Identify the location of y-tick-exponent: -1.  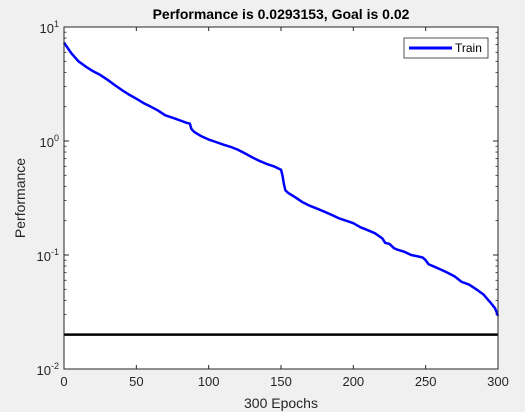
(55, 252).